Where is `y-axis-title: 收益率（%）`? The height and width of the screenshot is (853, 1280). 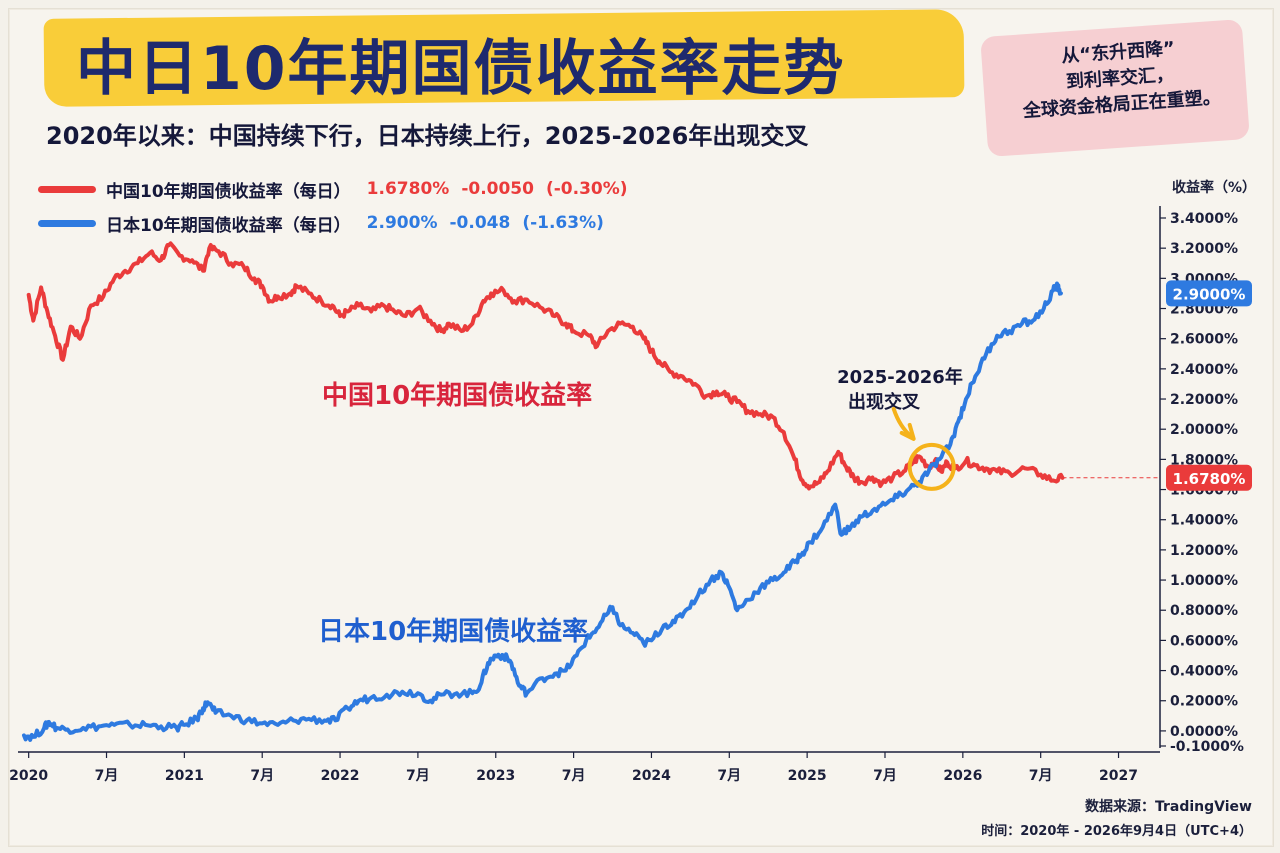
y-axis-title: 收益率（%） is located at coordinates (1214, 187).